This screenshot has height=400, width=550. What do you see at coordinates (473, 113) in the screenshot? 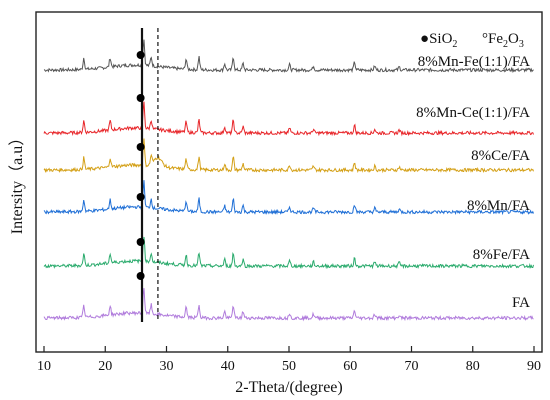
I see `series-label-1: 8%Mn-Ce(1:1)/FA` at bounding box center [473, 113].